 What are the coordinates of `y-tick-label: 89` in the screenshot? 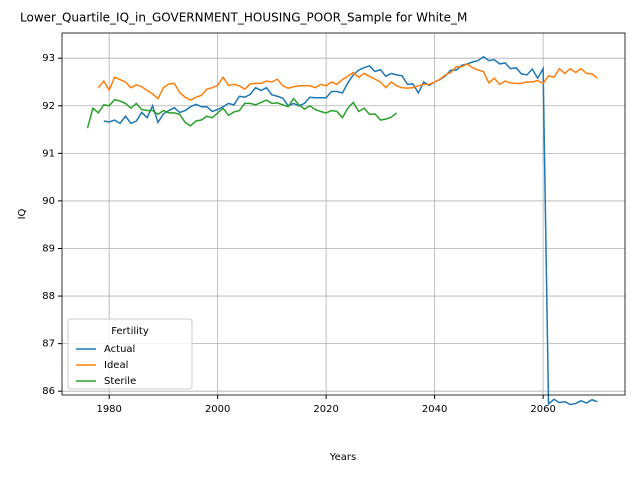 It's located at (48, 248).